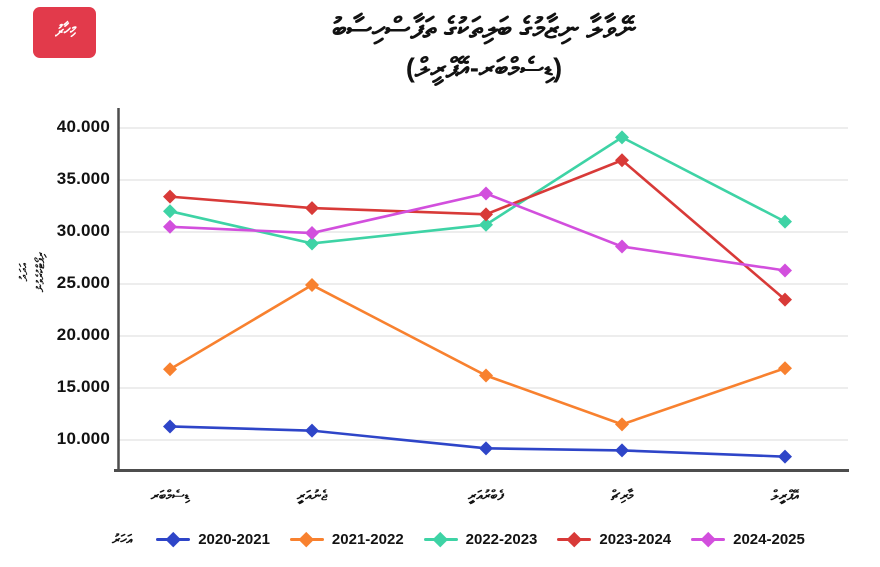  Describe the element at coordinates (312, 233) in the screenshot. I see `data-point-2024-2025-January` at that location.